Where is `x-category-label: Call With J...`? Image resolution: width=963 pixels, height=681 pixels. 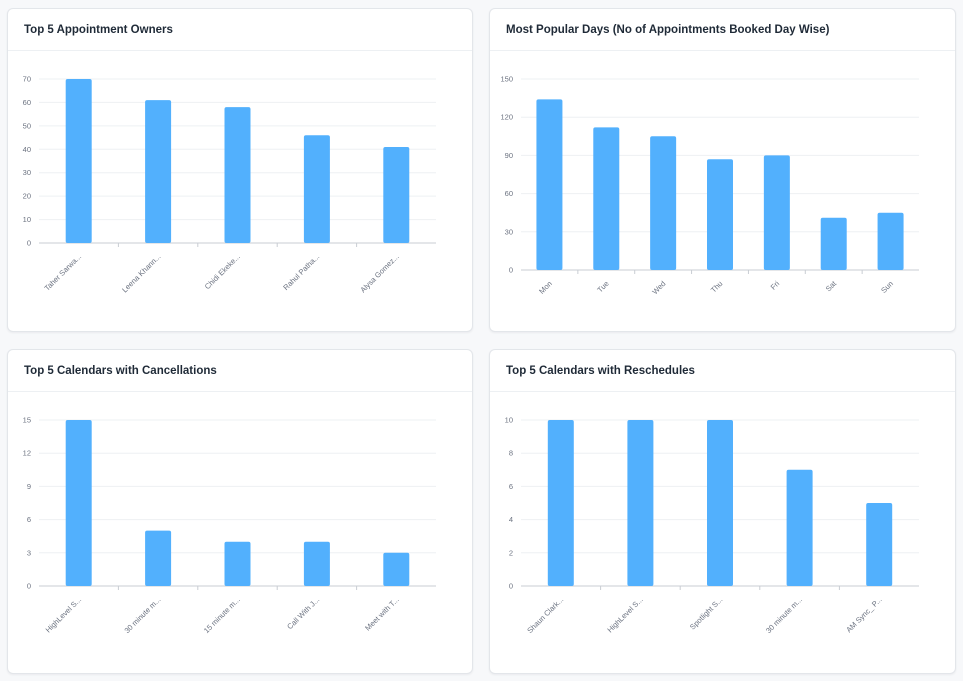 x-category-label: Call With J... is located at coordinates (303, 613).